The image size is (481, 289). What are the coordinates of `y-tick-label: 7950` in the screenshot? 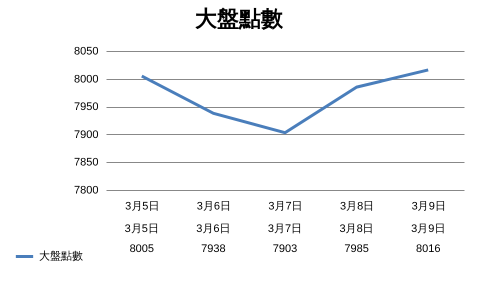 It's located at (86, 107).